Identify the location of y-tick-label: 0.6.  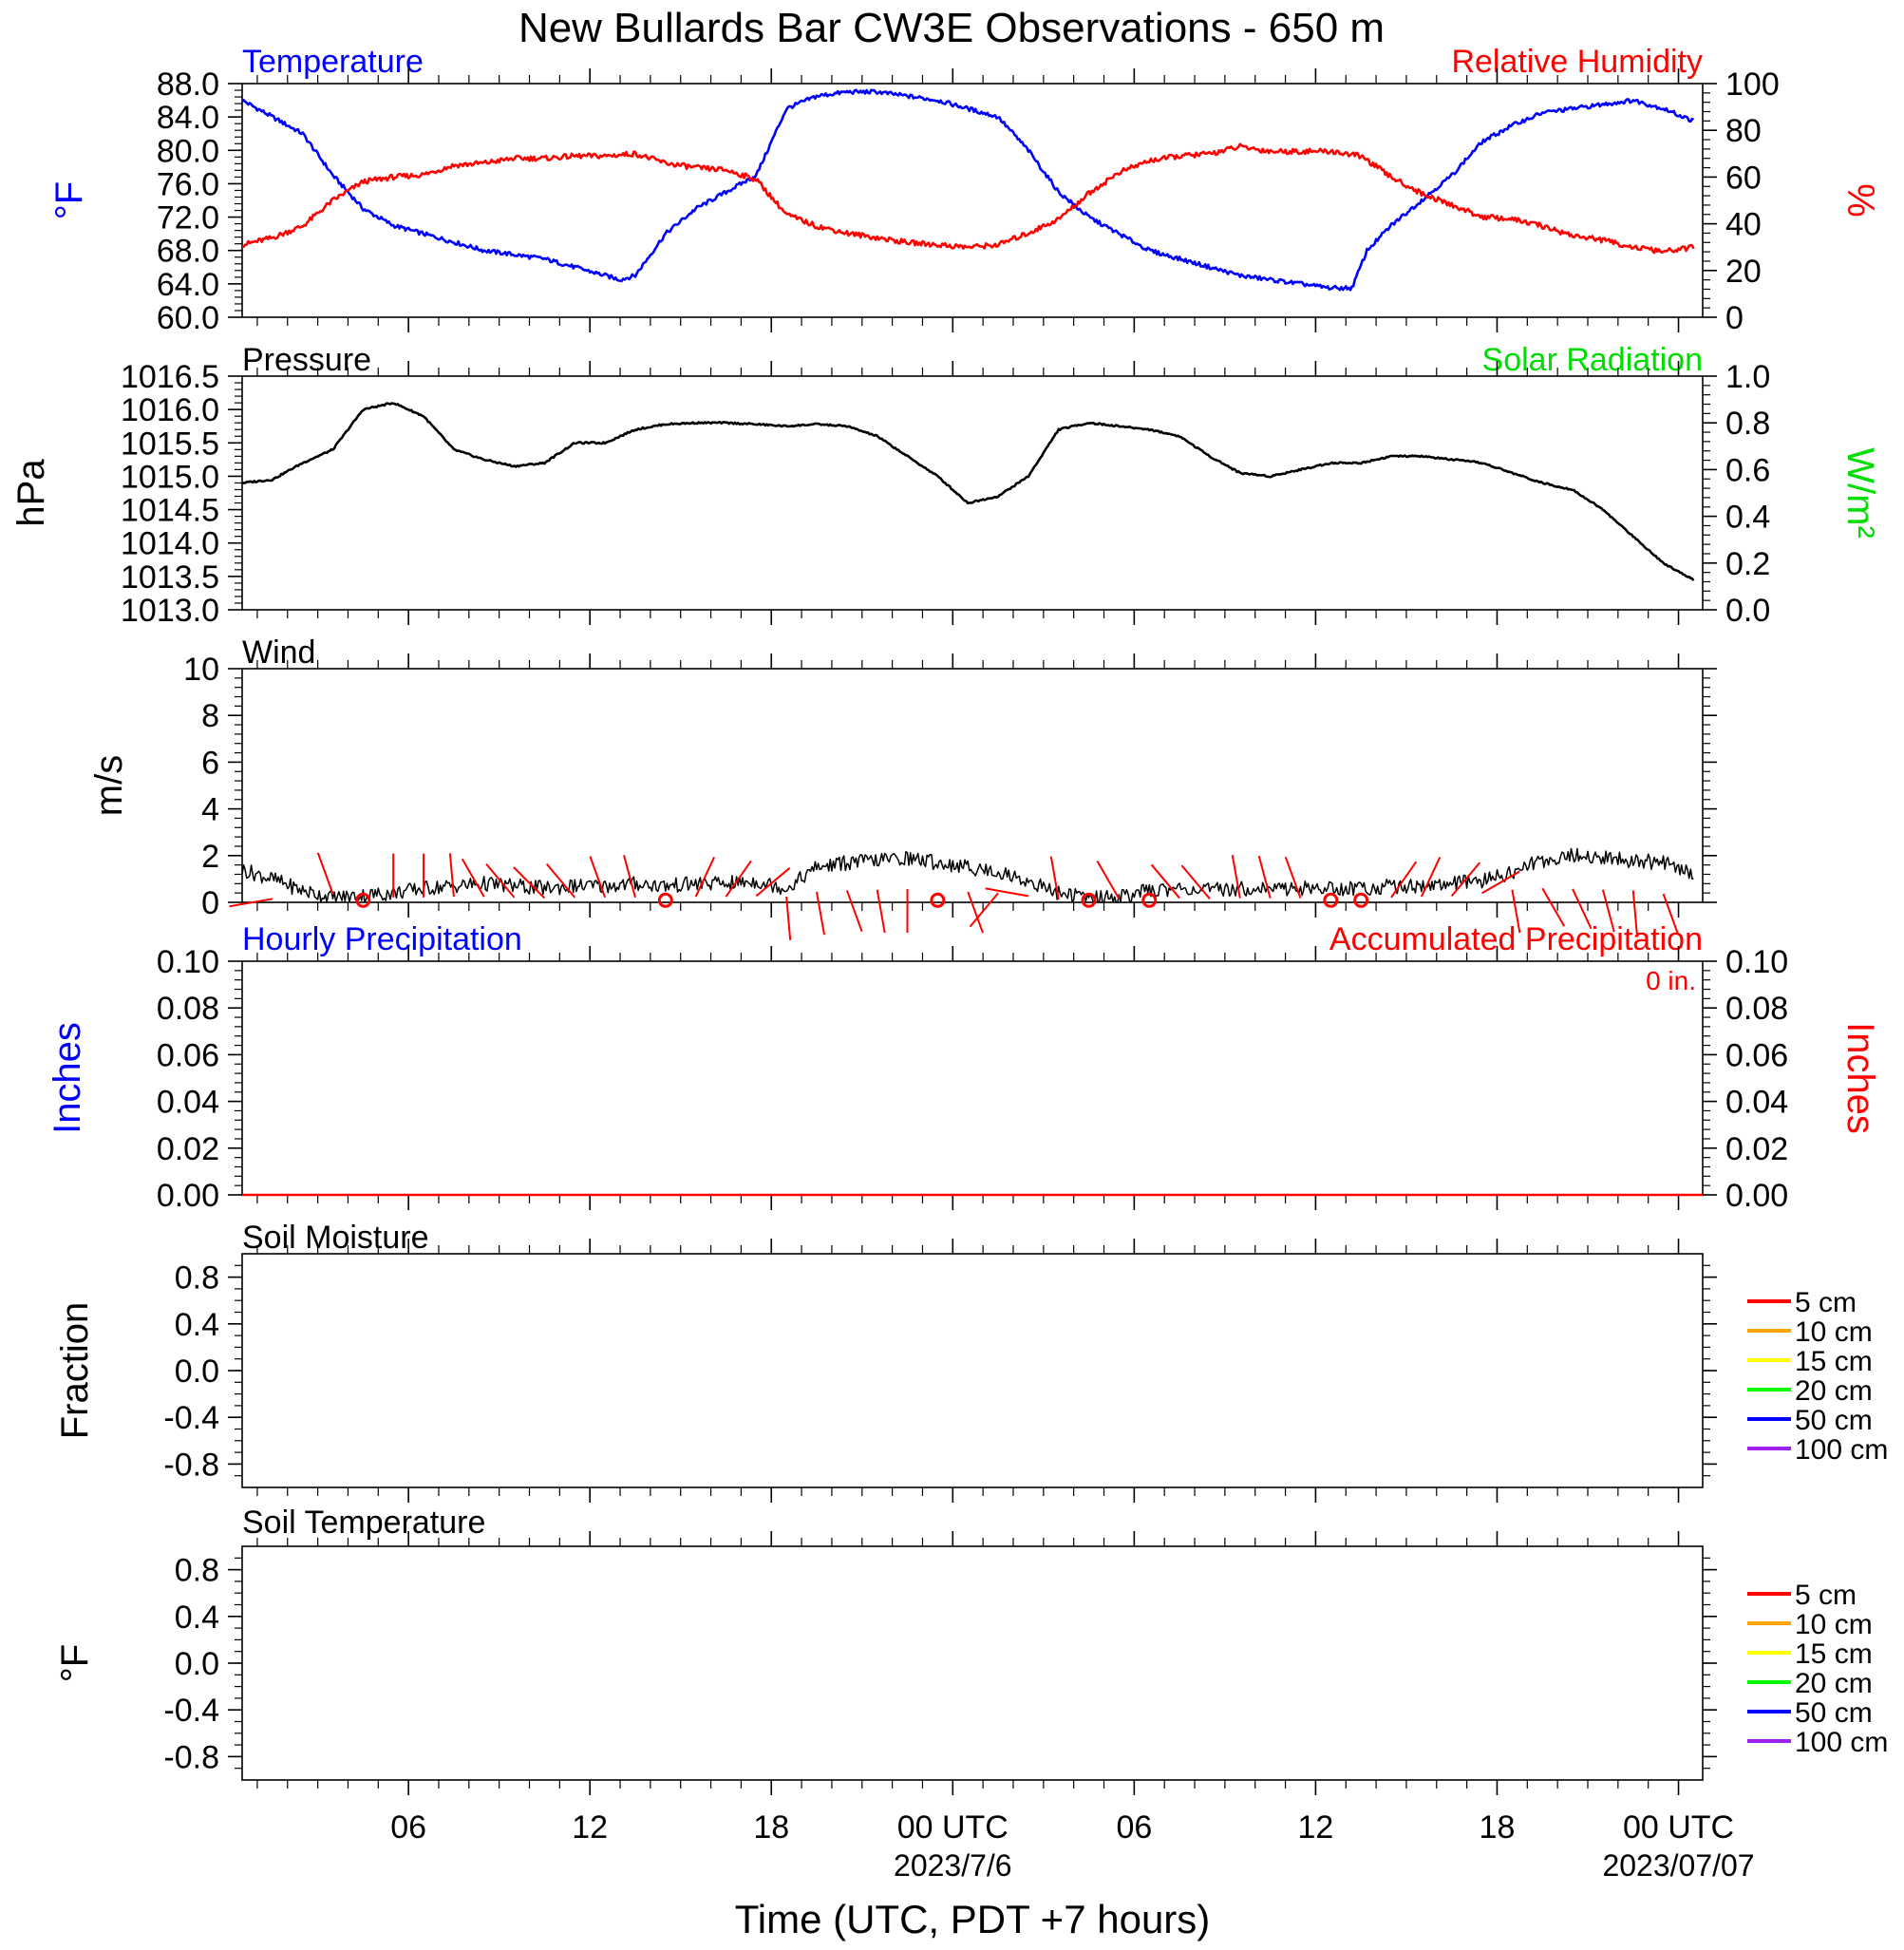
(1748, 470).